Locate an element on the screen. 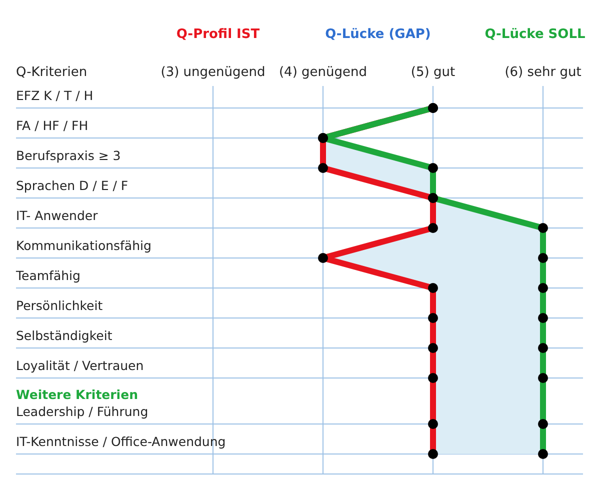 The image size is (600, 481). y-tick-label: FA / HF / FH is located at coordinates (52, 125).